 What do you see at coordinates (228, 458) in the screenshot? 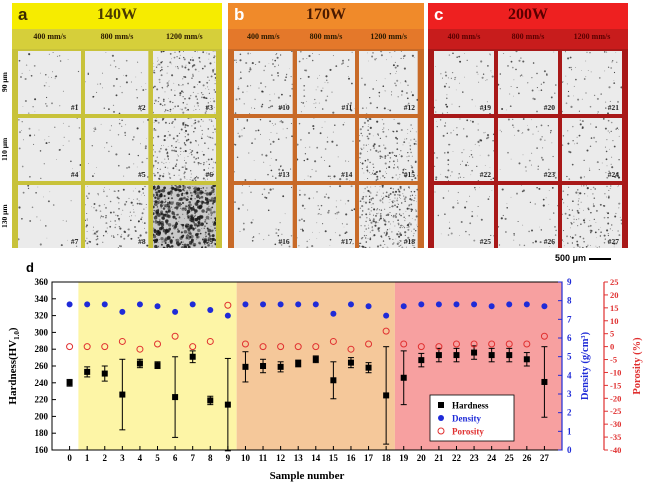
I see `x-tick-label: 9` at bounding box center [228, 458].